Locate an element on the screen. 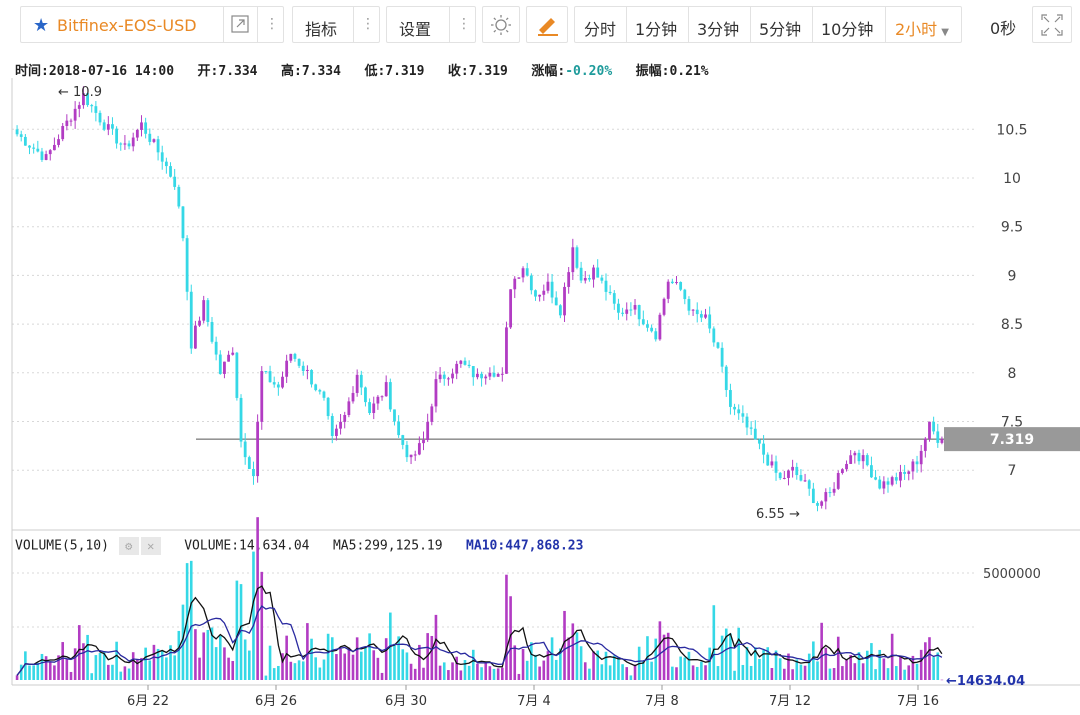 The image size is (1080, 715). ma5-label: MA5: is located at coordinates (348, 546).